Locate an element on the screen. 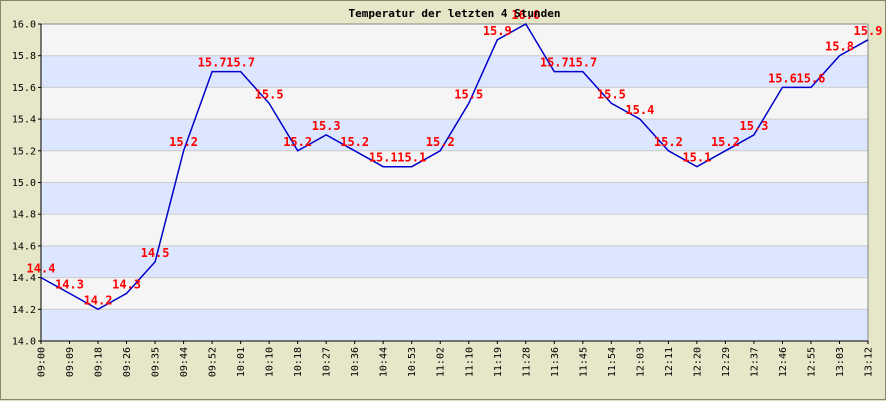 The image size is (886, 401). x-tick-label: 09:44 is located at coordinates (184, 362).